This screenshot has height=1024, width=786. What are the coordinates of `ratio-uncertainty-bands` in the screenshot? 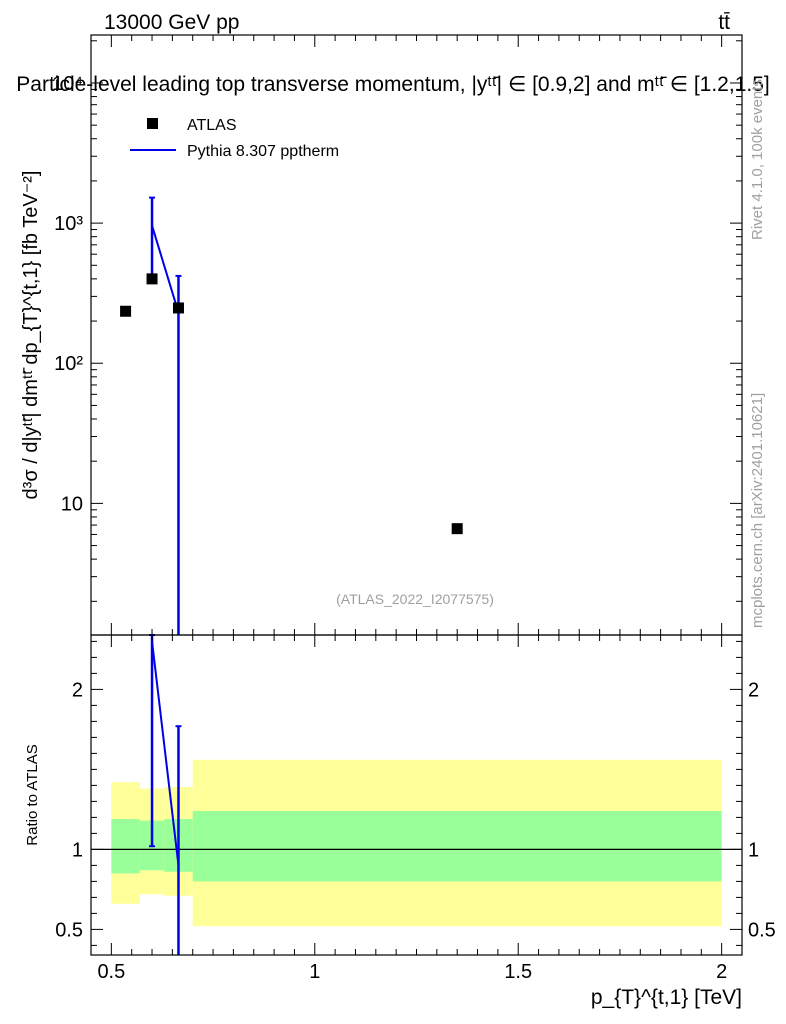 It's located at (416, 843).